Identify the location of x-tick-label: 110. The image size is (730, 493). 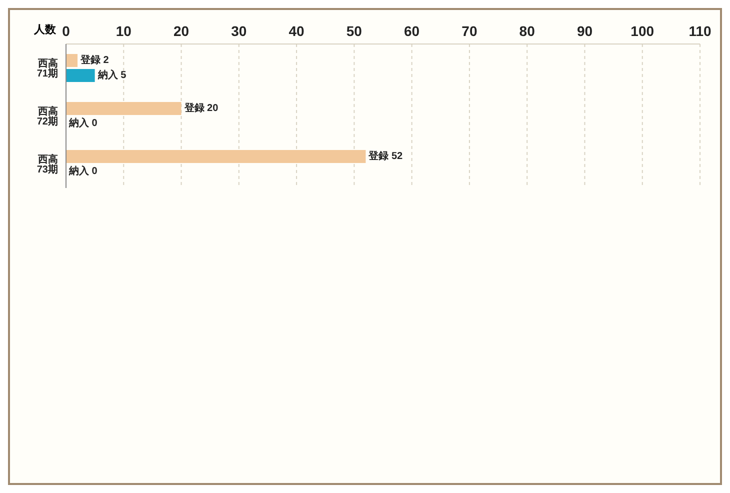
(700, 31).